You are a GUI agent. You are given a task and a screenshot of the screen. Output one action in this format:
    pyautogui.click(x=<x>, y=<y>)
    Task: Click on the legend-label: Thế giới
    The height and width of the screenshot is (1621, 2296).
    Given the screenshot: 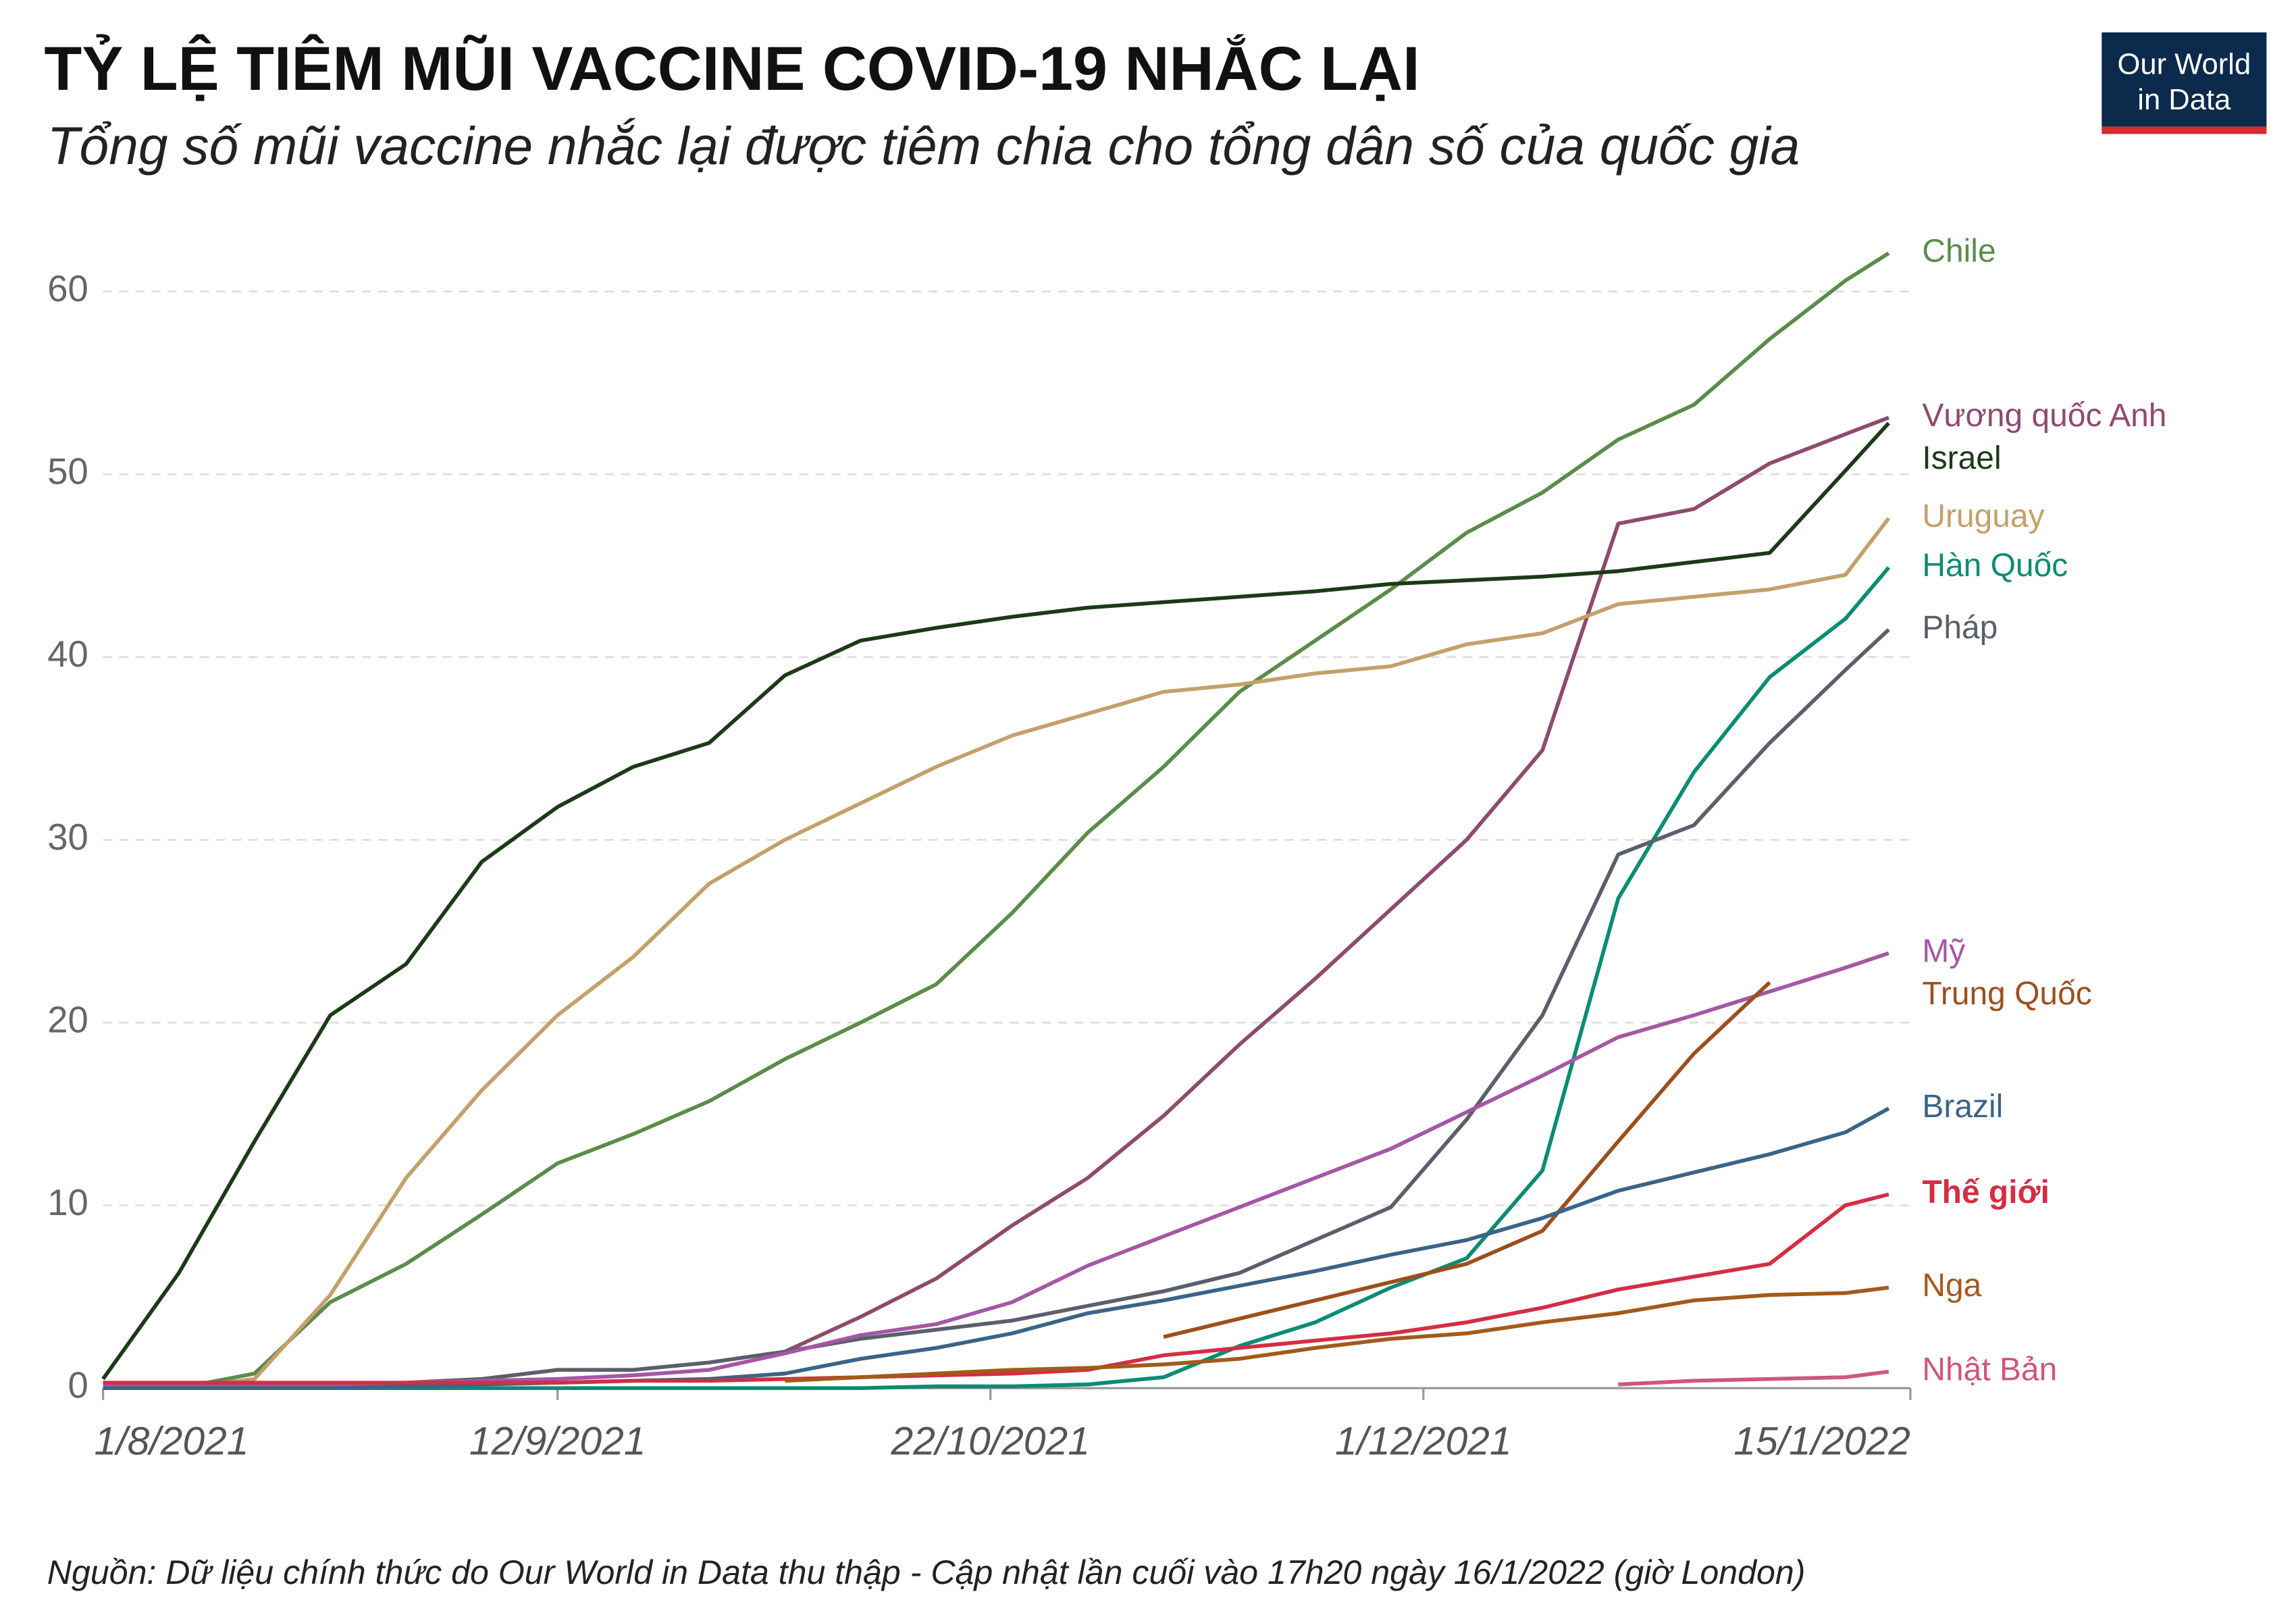 What is the action you would take?
    pyautogui.click(x=1986, y=1192)
    